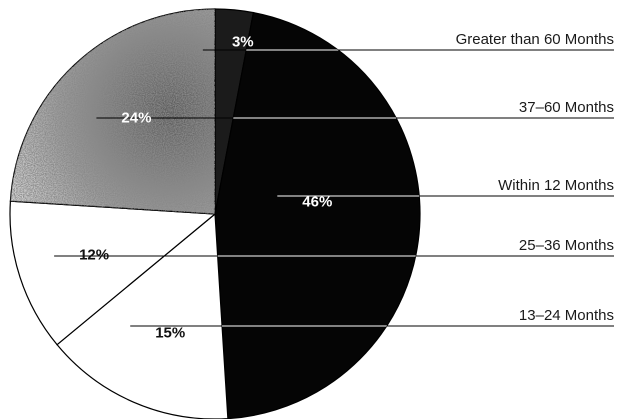 The image size is (618, 419). Describe the element at coordinates (94, 254) in the screenshot. I see `value-label-25-36-months: 12%` at that location.